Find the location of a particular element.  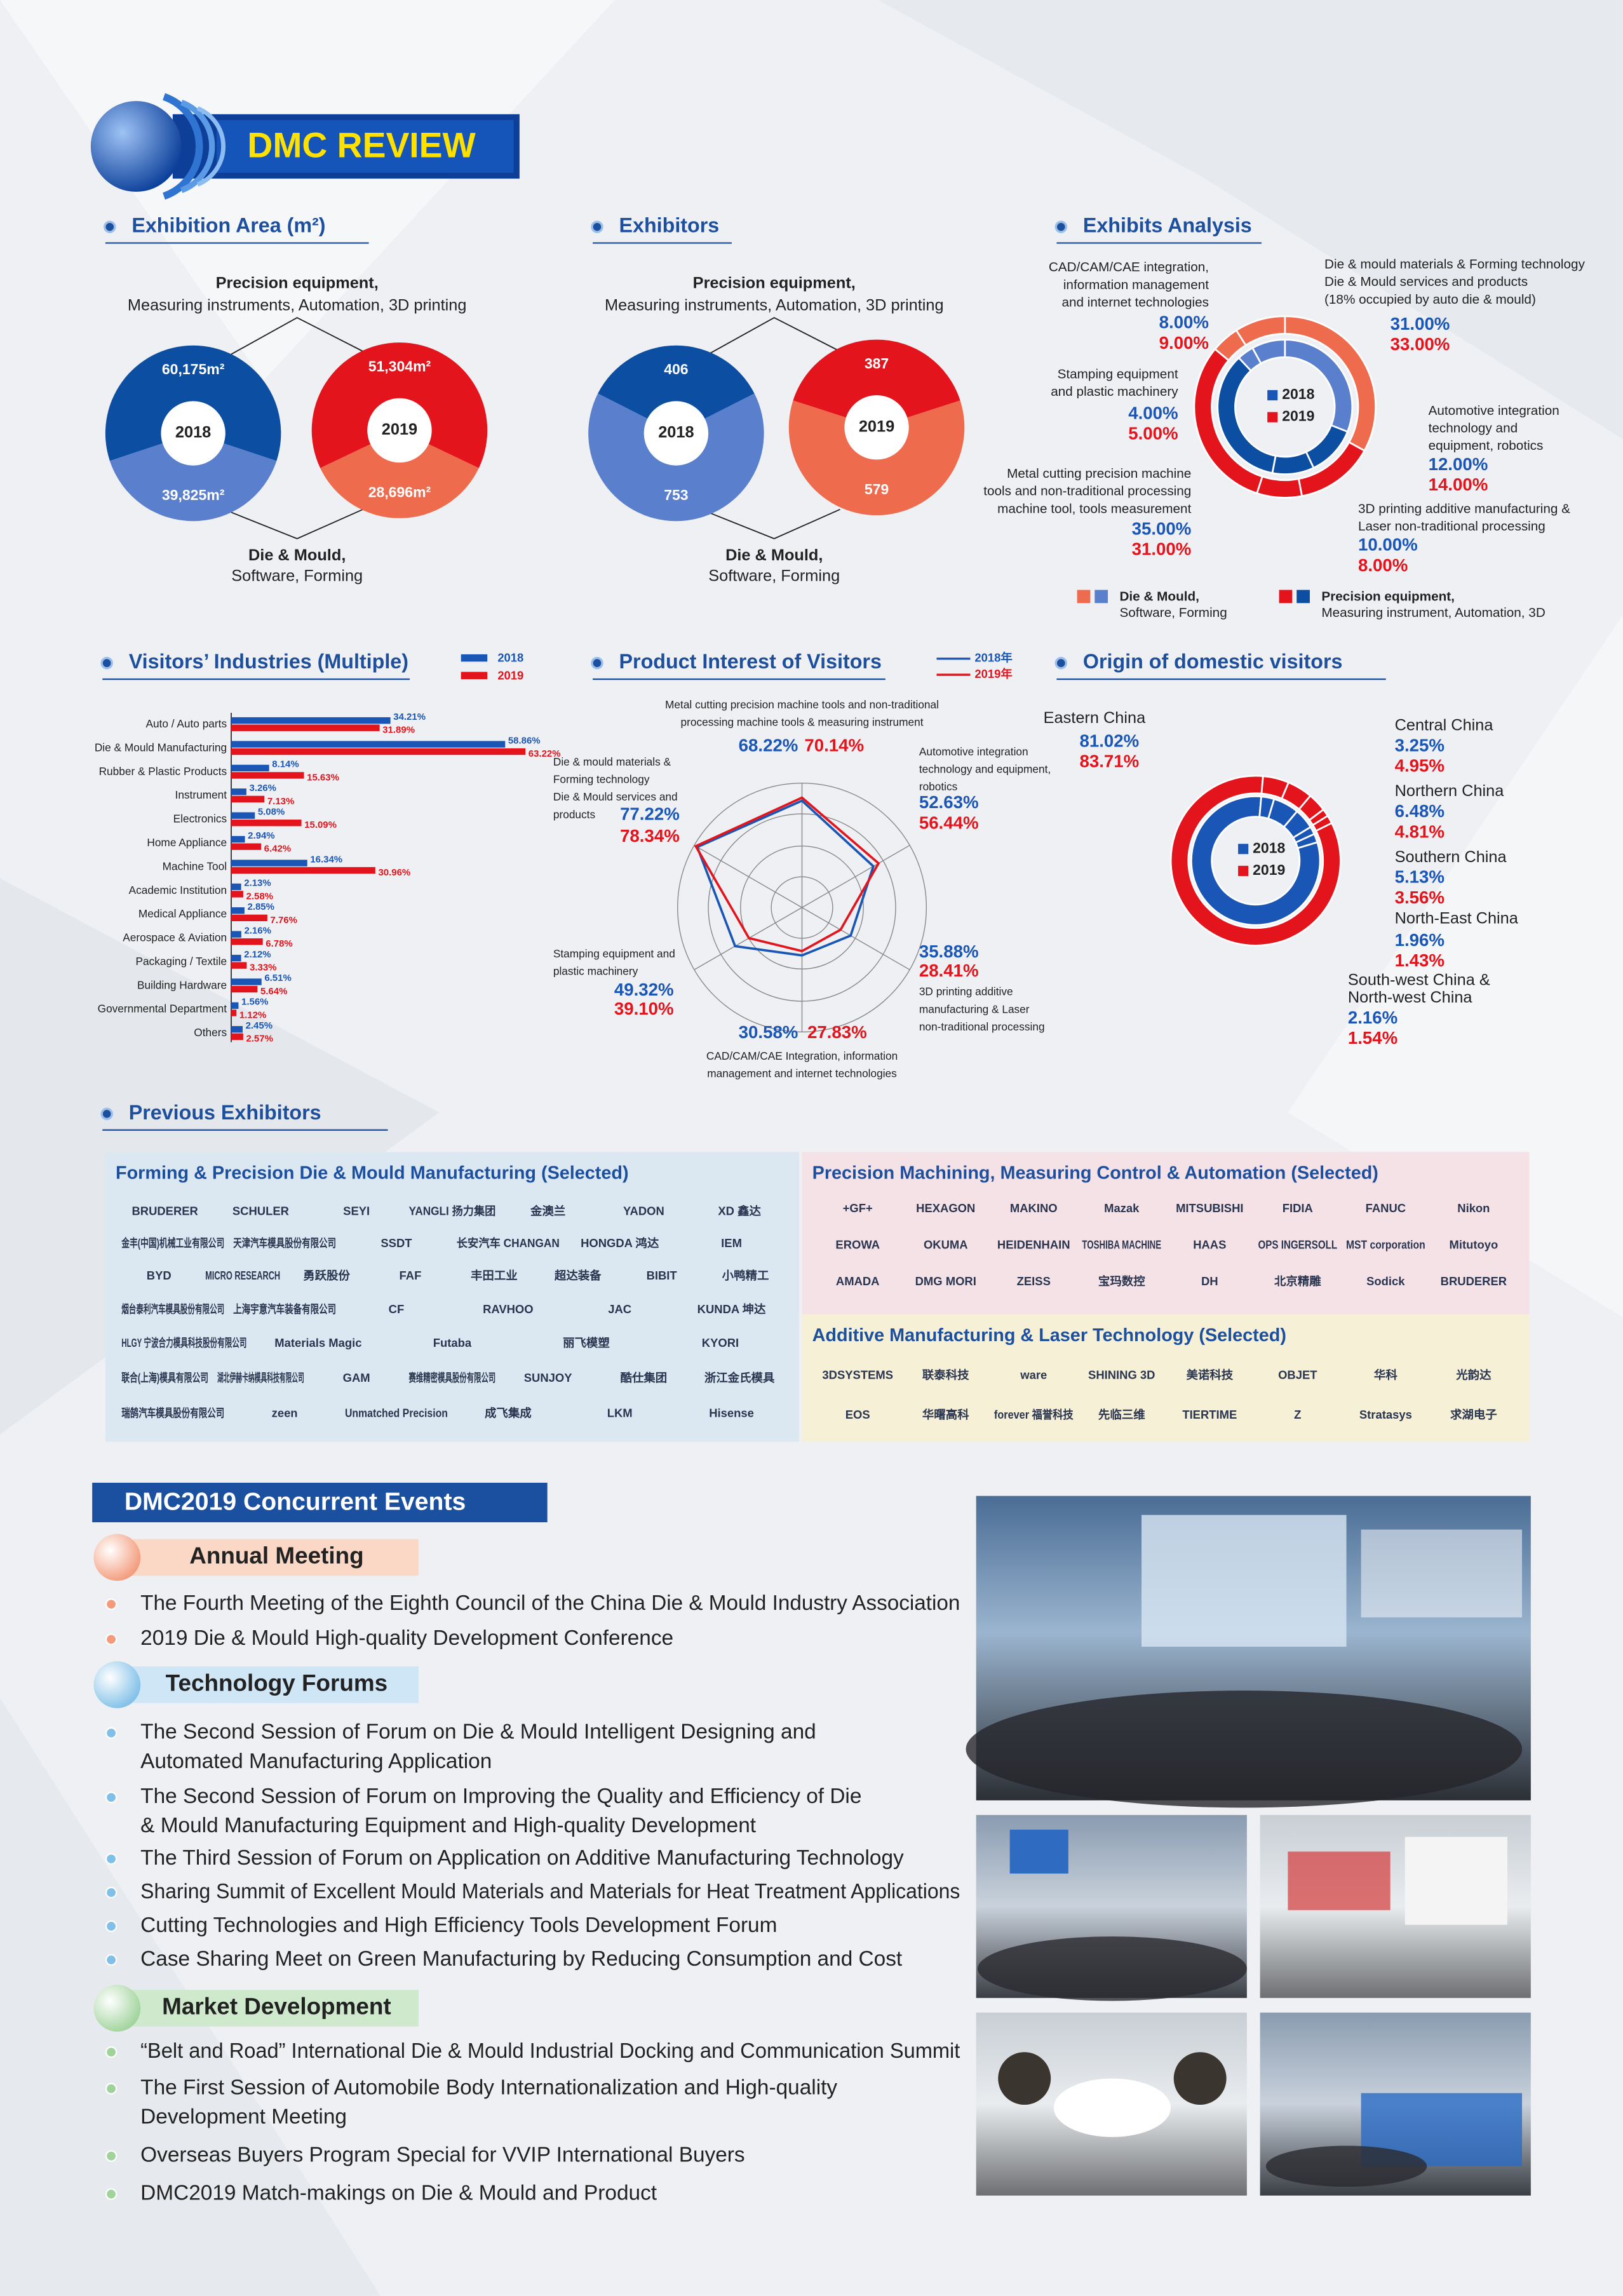

exhibitor-logo: Stratasys is located at coordinates (1385, 1414).